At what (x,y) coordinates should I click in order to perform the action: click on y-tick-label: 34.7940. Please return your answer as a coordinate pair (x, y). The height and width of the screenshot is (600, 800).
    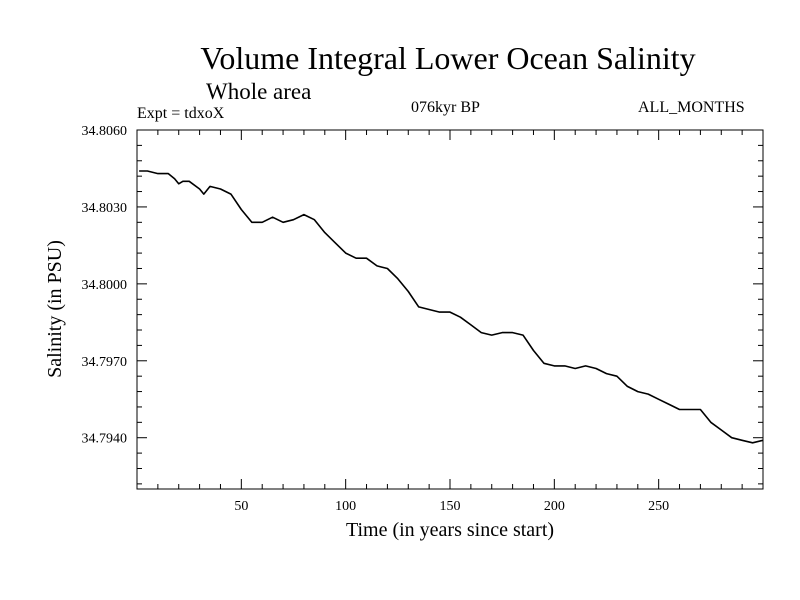
    Looking at the image, I should click on (105, 439).